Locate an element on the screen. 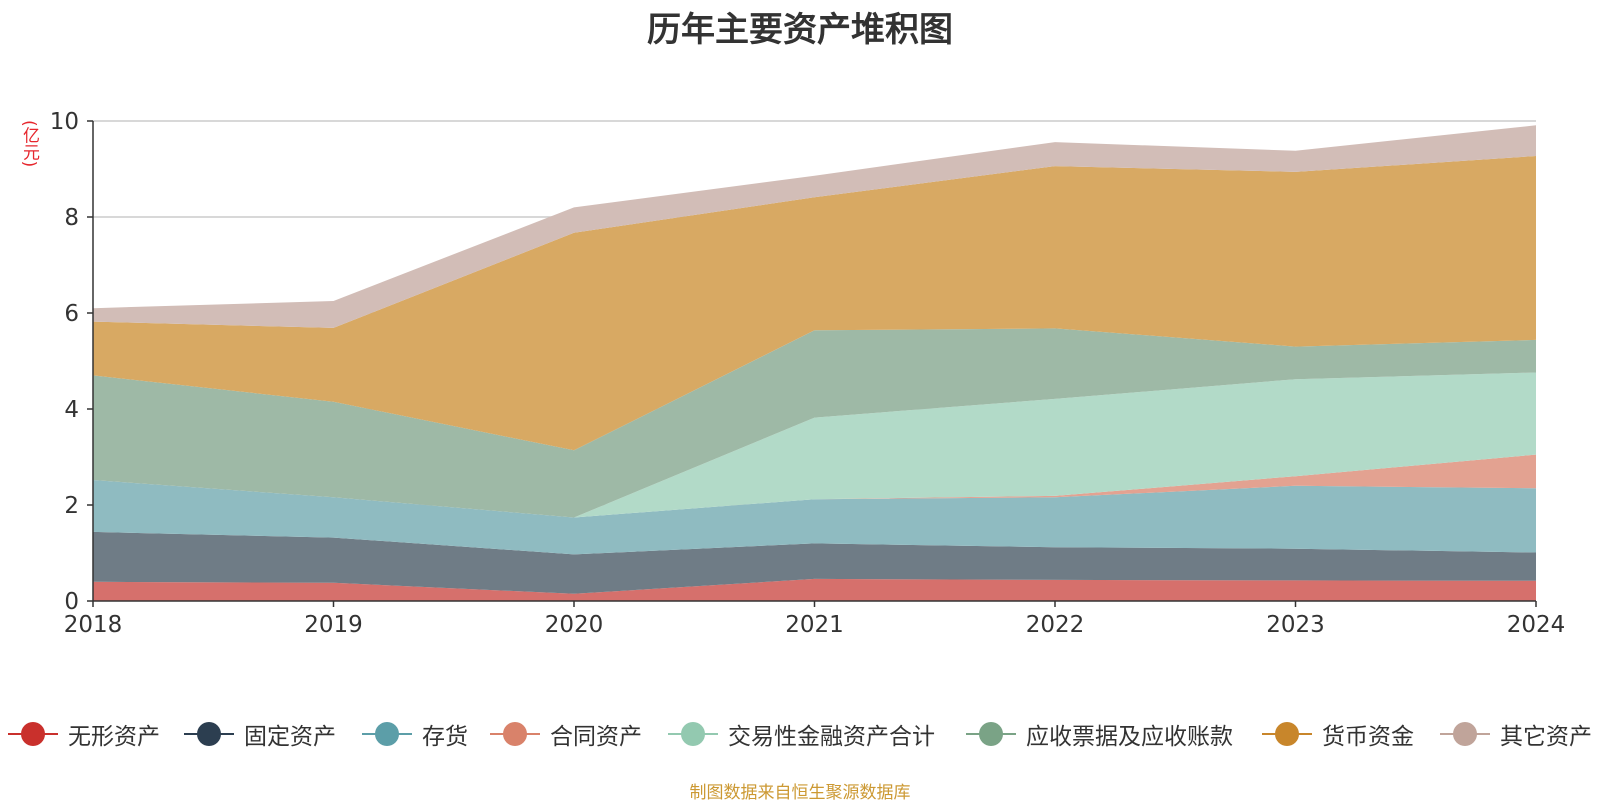 The image size is (1600, 803). legend-item-8: 其它资产 is located at coordinates (1516, 734).